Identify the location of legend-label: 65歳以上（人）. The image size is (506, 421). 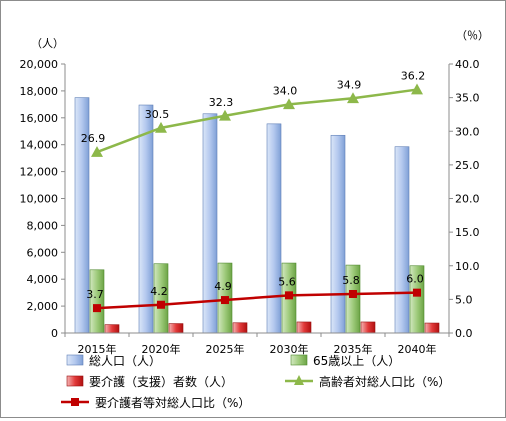
(356, 361).